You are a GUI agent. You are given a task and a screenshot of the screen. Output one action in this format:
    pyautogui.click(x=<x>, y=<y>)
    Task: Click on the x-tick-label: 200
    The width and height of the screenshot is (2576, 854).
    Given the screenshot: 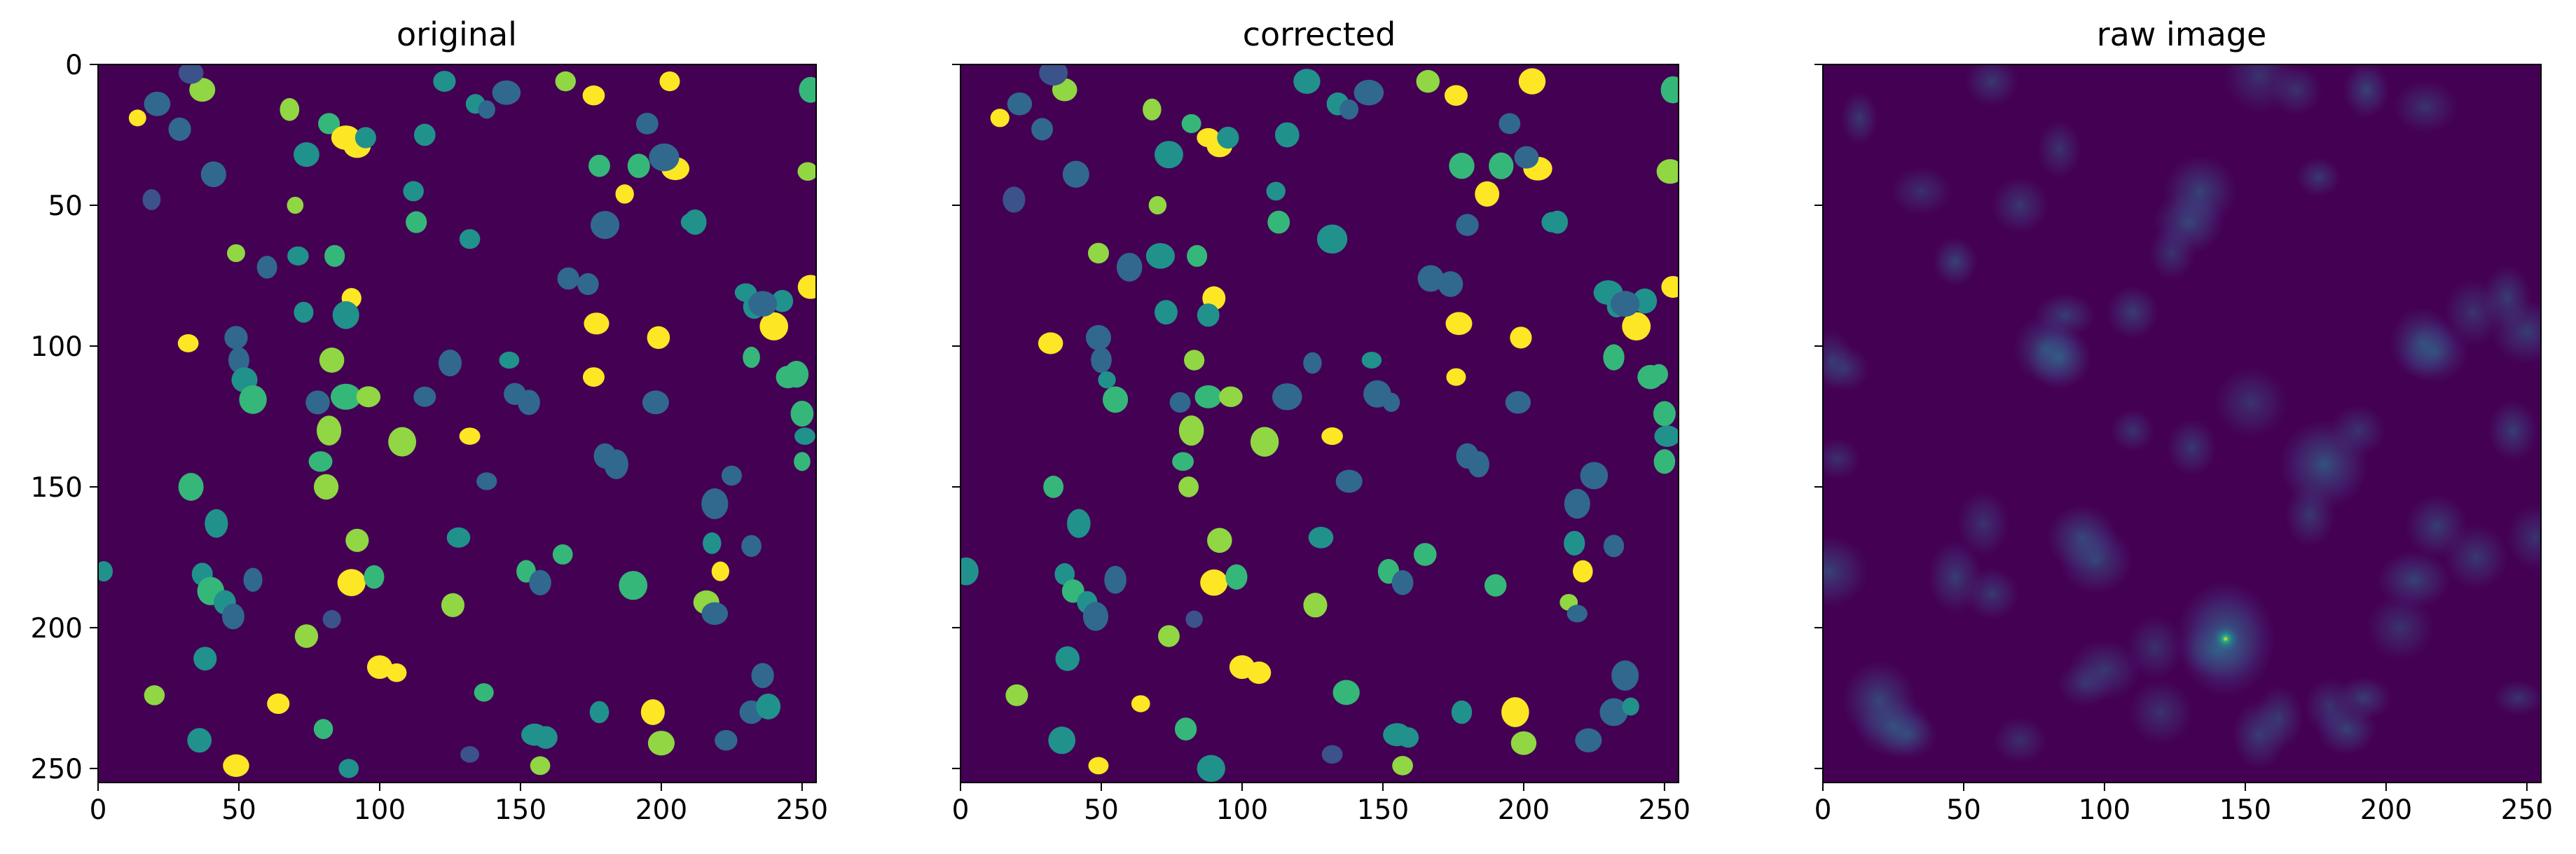 What is the action you would take?
    pyautogui.click(x=661, y=810)
    